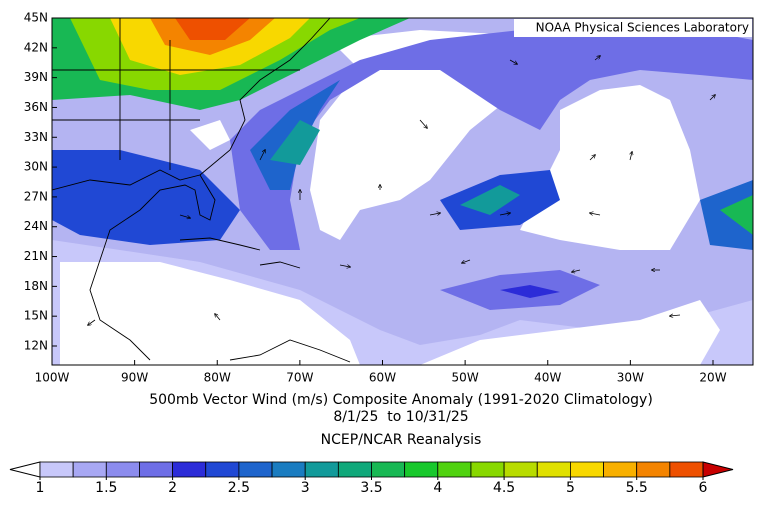 The height and width of the screenshot is (505, 768). What do you see at coordinates (36, 47) in the screenshot?
I see `lat-label: 42N` at bounding box center [36, 47].